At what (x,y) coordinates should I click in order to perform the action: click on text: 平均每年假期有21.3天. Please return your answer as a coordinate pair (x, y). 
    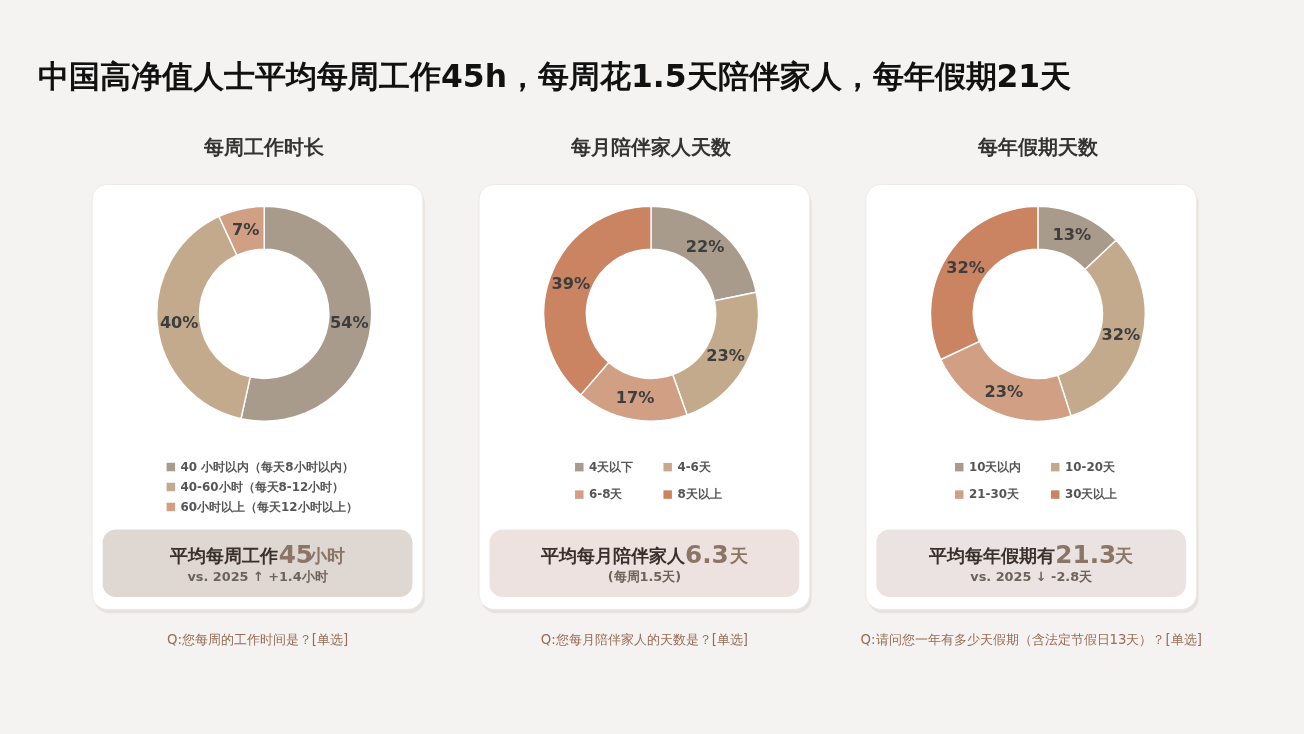
    Looking at the image, I should click on (1030, 554).